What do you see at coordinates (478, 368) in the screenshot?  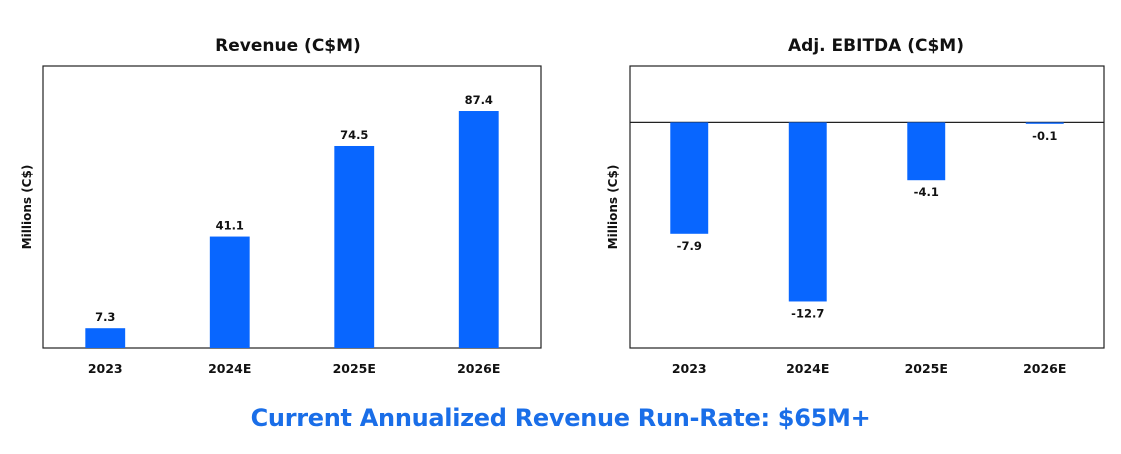 I see `revenue-x-tick-2026e: 2026E` at bounding box center [478, 368].